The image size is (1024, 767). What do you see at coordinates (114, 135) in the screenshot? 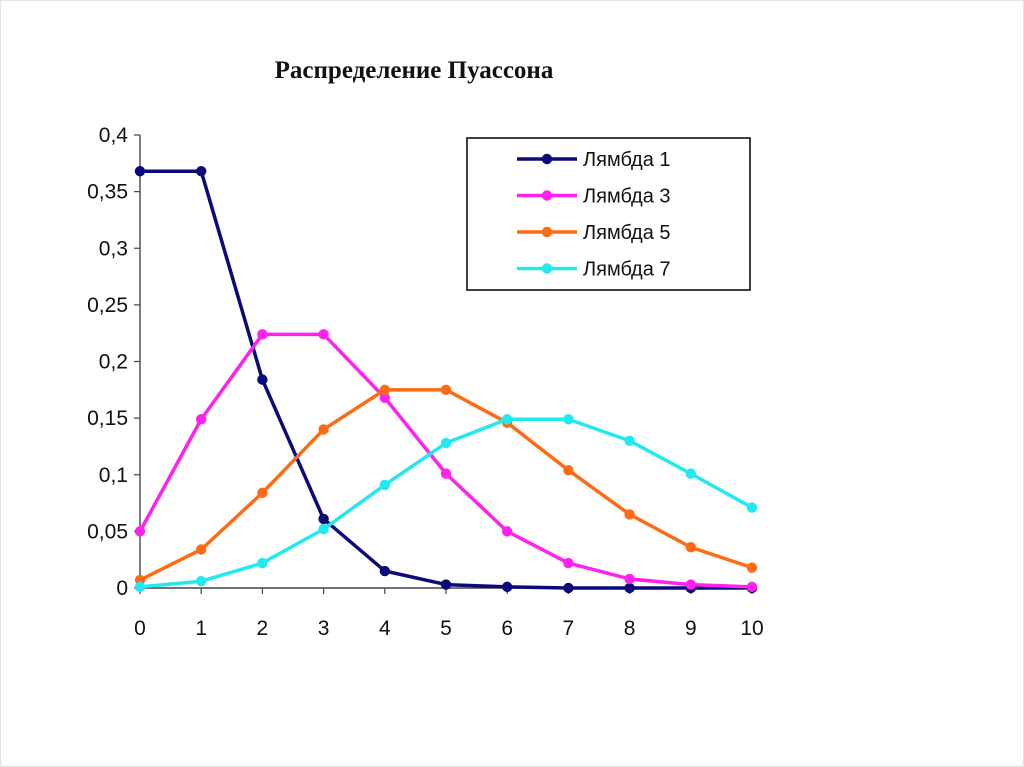
I see `y-tick-label: 0,4` at bounding box center [114, 135].